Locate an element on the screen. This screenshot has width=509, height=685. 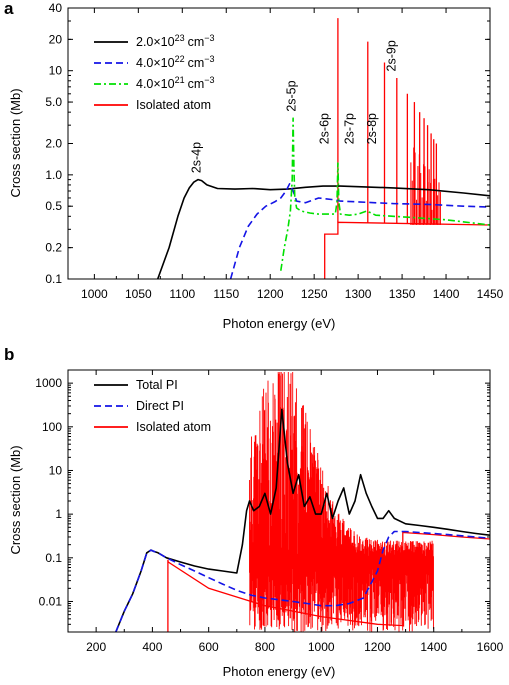
transition-label: 2s-9p is located at coordinates (392, 55).